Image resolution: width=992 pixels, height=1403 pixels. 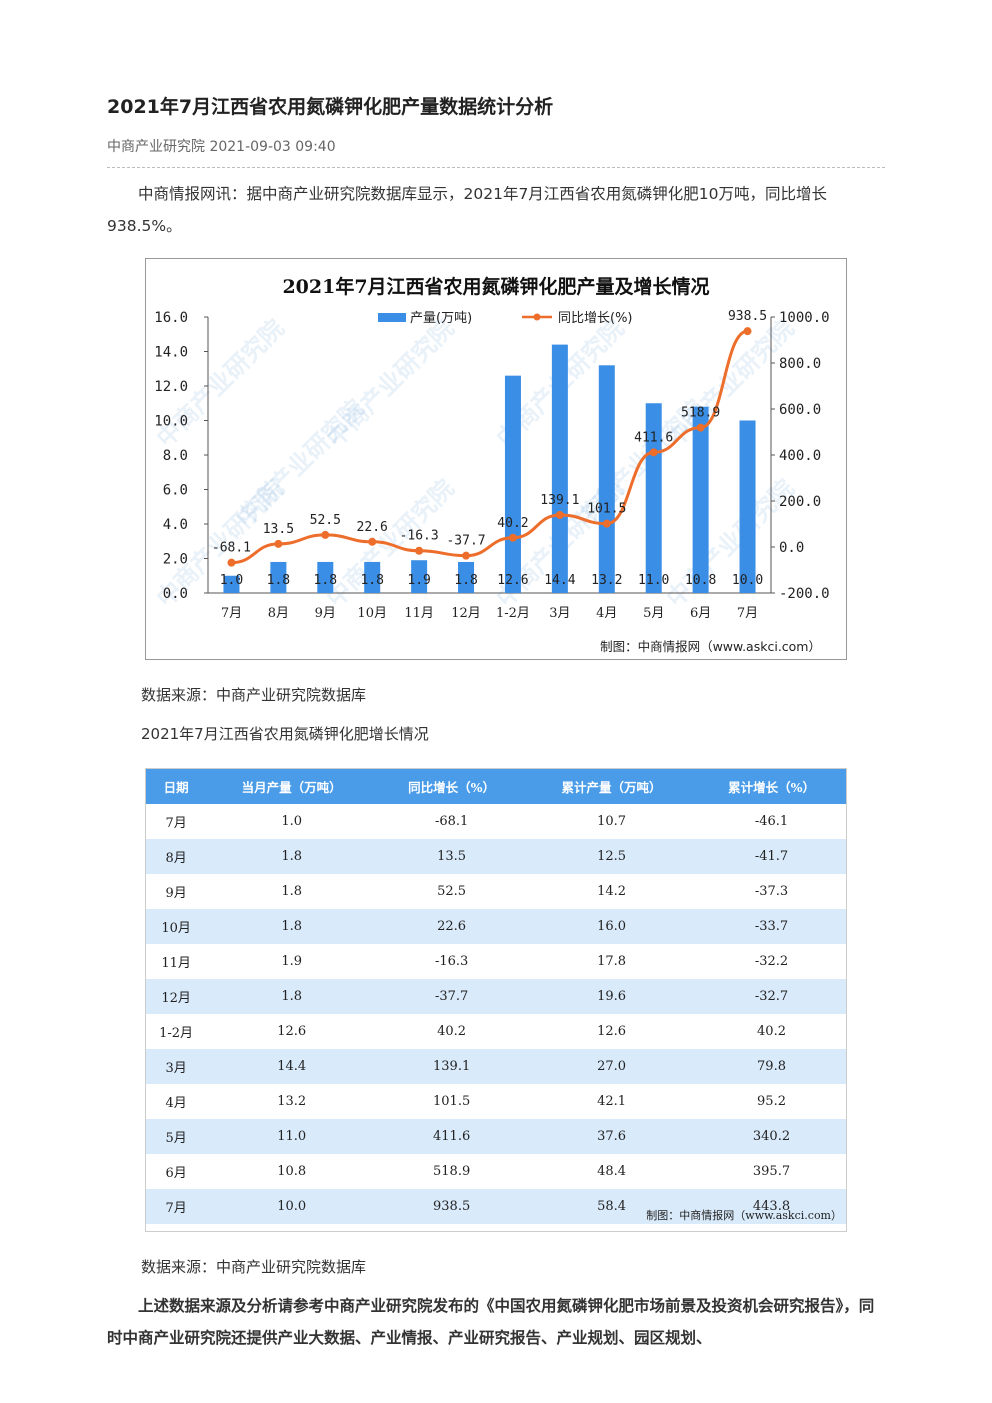 What do you see at coordinates (612, 821) in the screenshot?
I see `table-cell: 10.7` at bounding box center [612, 821].